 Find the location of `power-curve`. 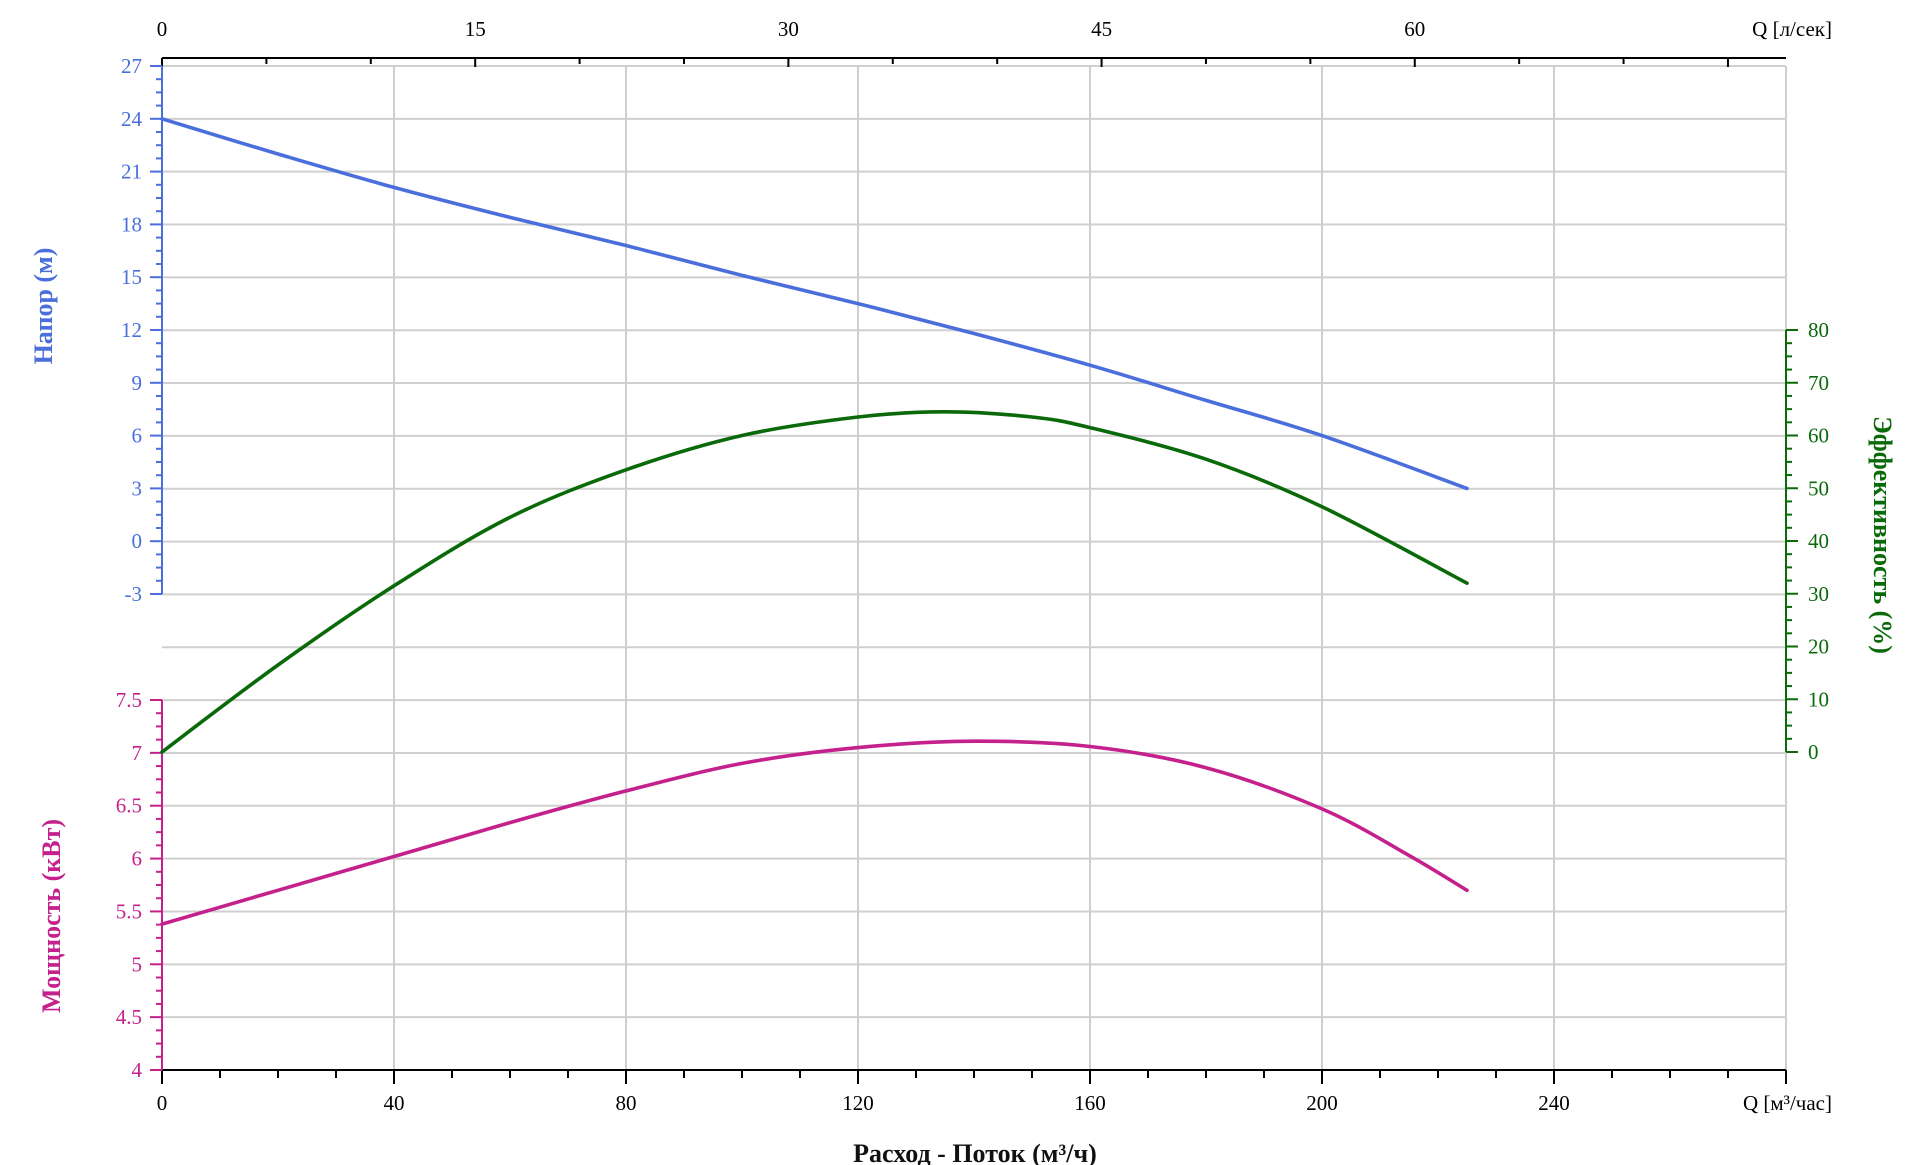

power-curve is located at coordinates (814, 832).